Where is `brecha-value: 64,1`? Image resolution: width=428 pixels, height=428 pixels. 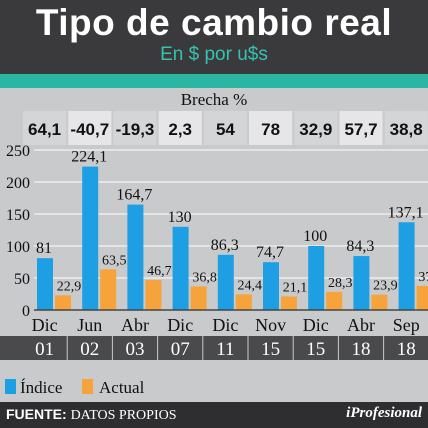 brecha-value: 64,1 is located at coordinates (44, 129).